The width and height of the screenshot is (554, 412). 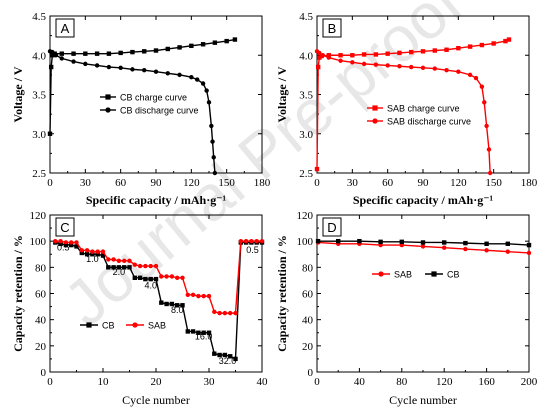 What do you see at coordinates (493, 183) in the screenshot?
I see `x-tick-label: 150` at bounding box center [493, 183].